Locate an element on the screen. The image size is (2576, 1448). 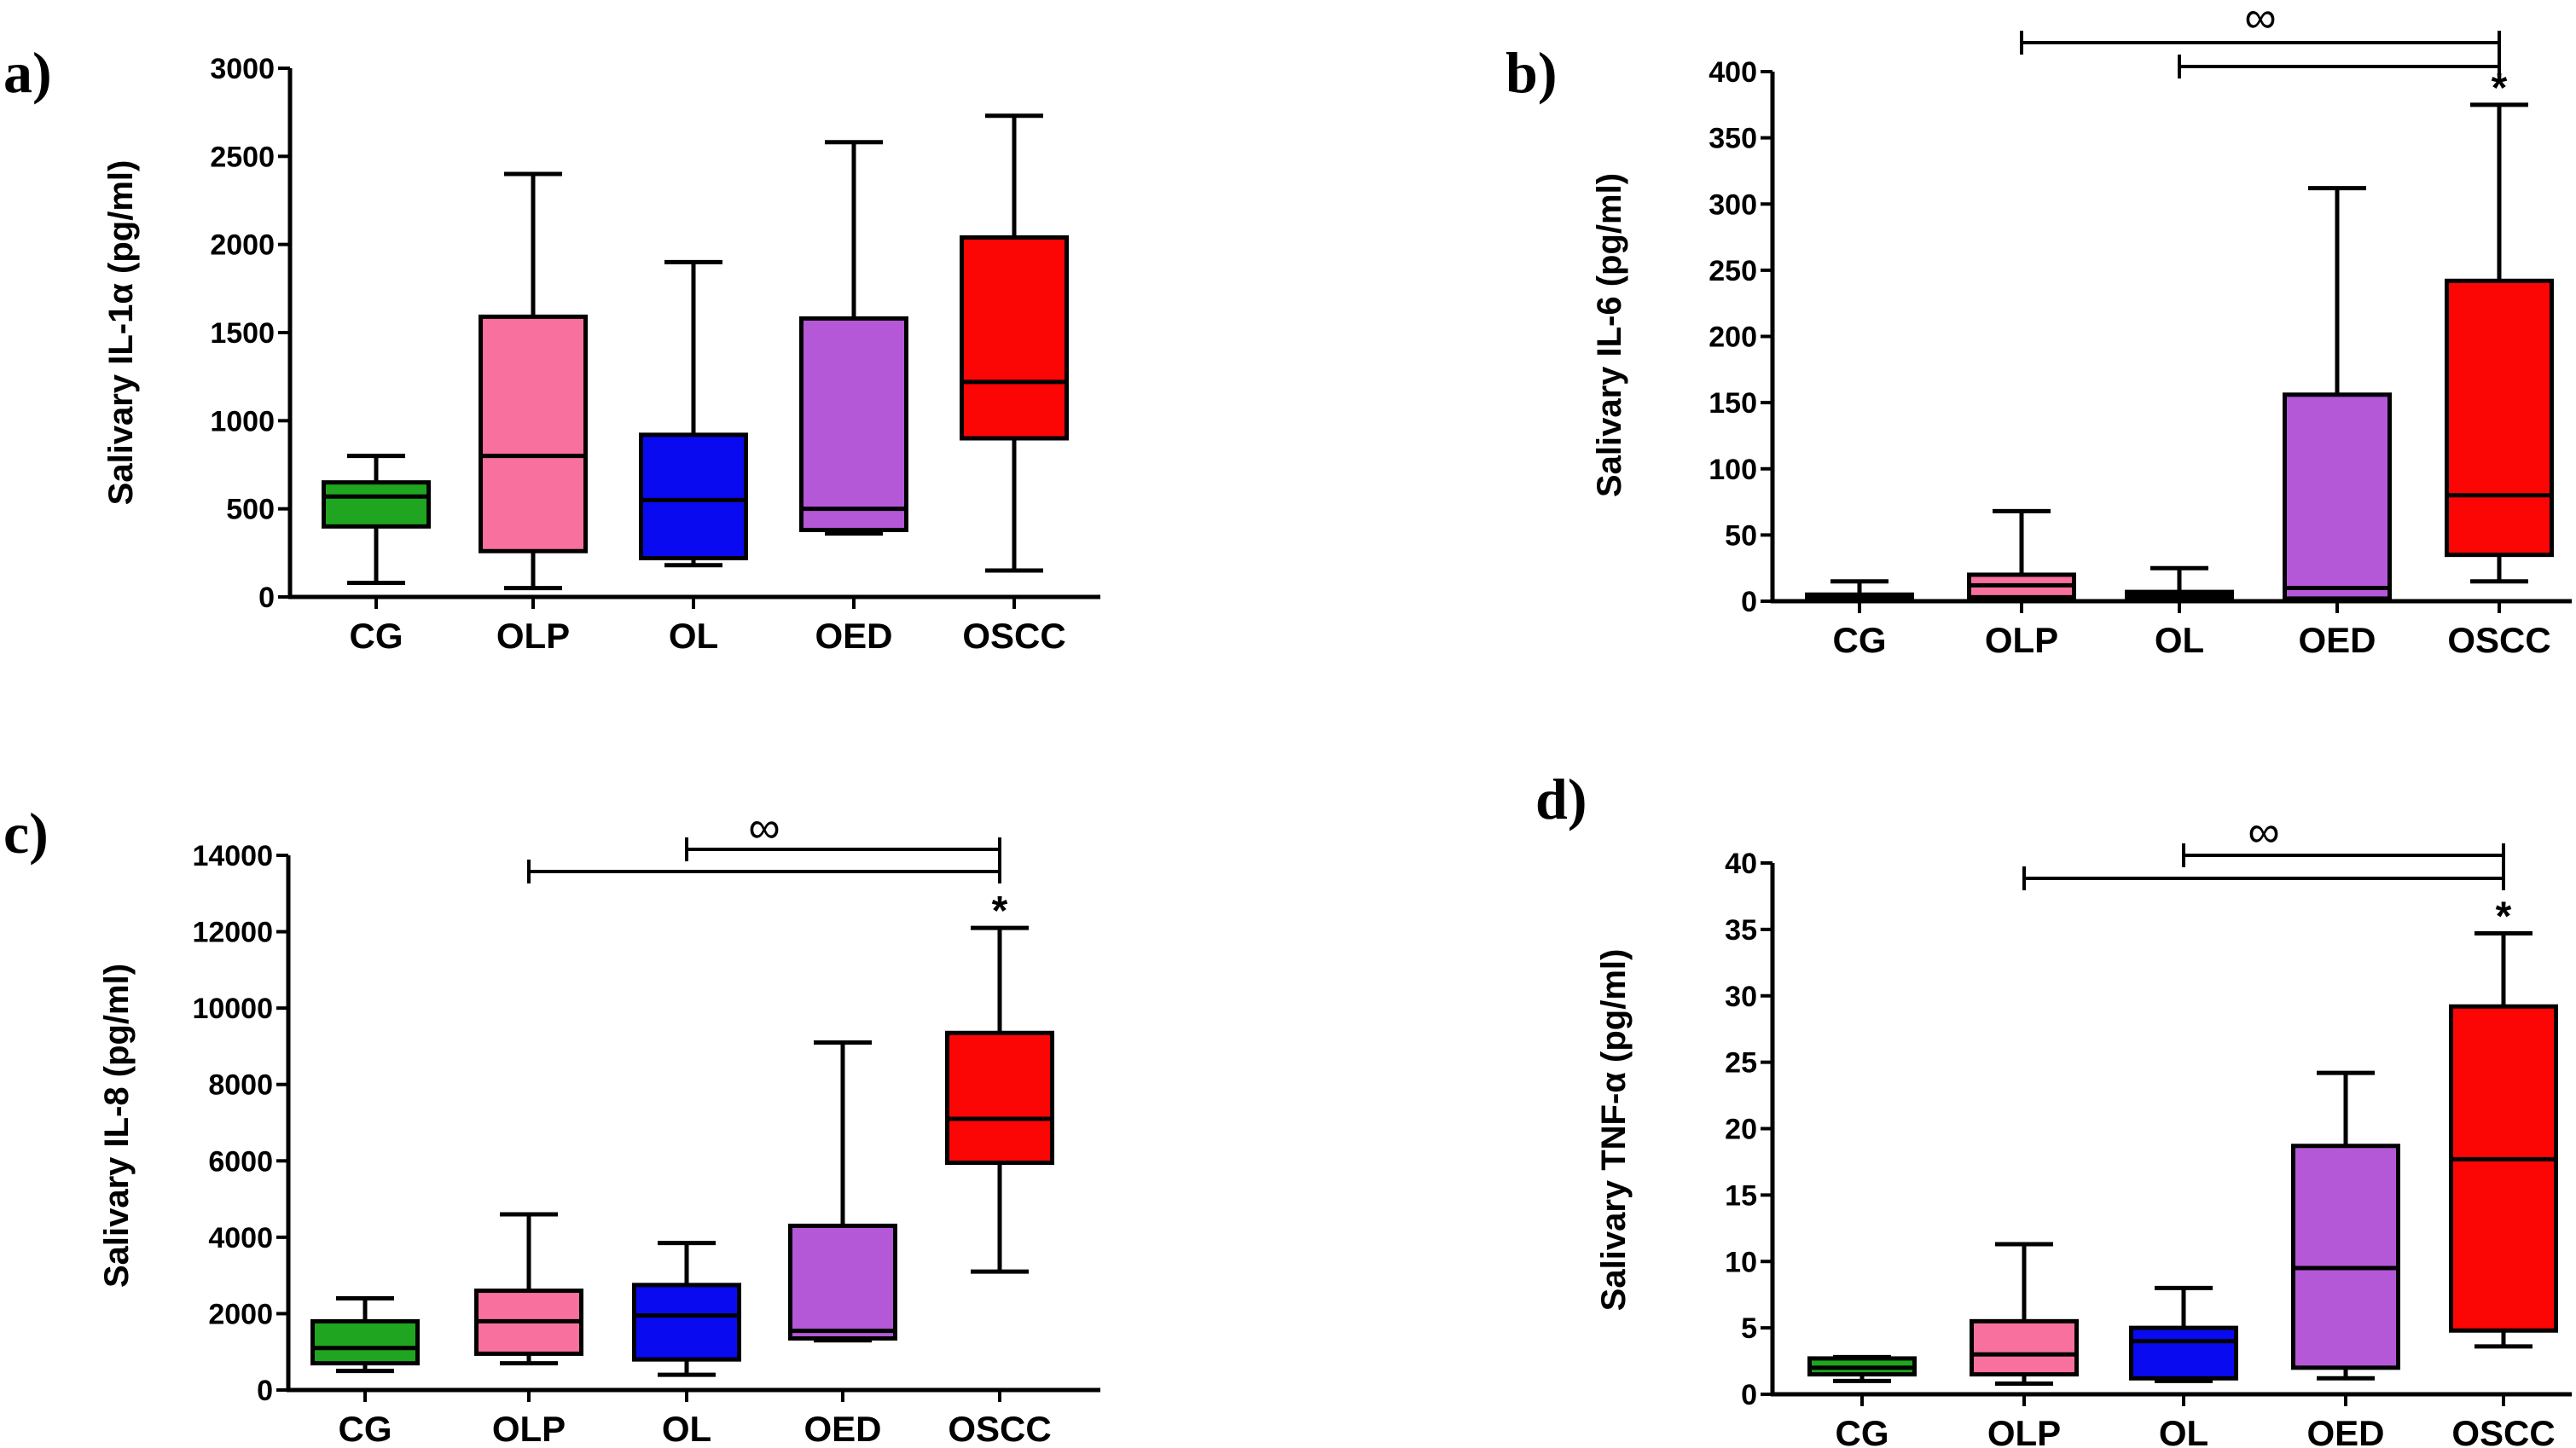
y-tick-label: 400 is located at coordinates (1733, 72).